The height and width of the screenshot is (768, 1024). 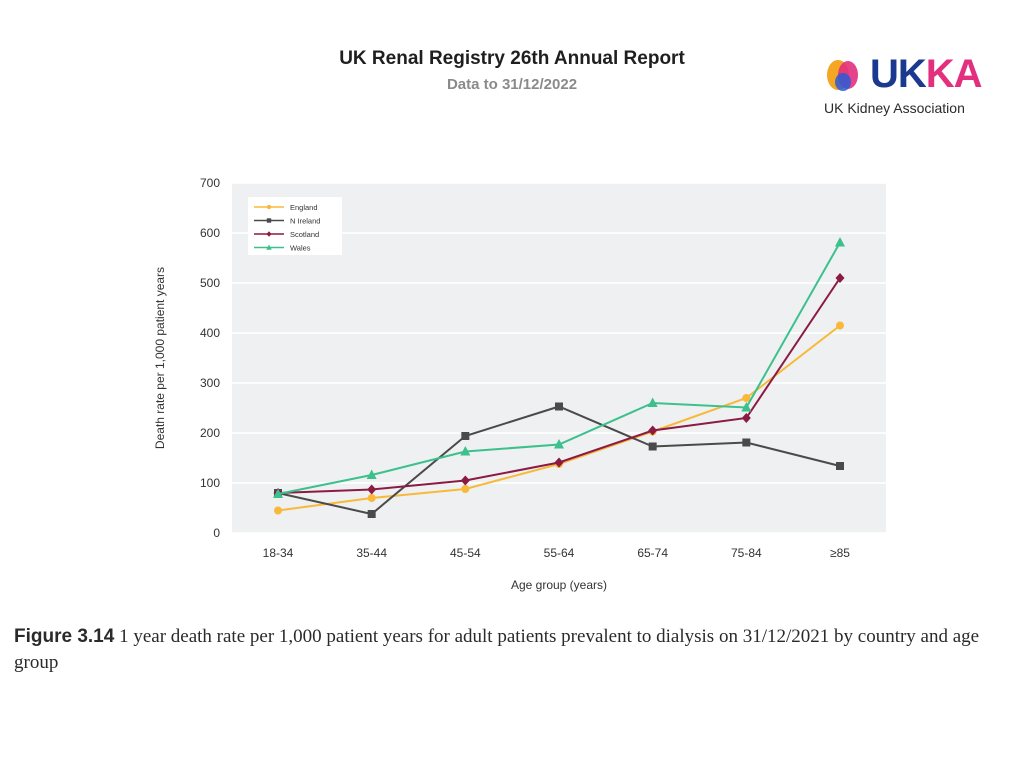 I want to click on y-tick-label: 500, so click(x=210, y=283).